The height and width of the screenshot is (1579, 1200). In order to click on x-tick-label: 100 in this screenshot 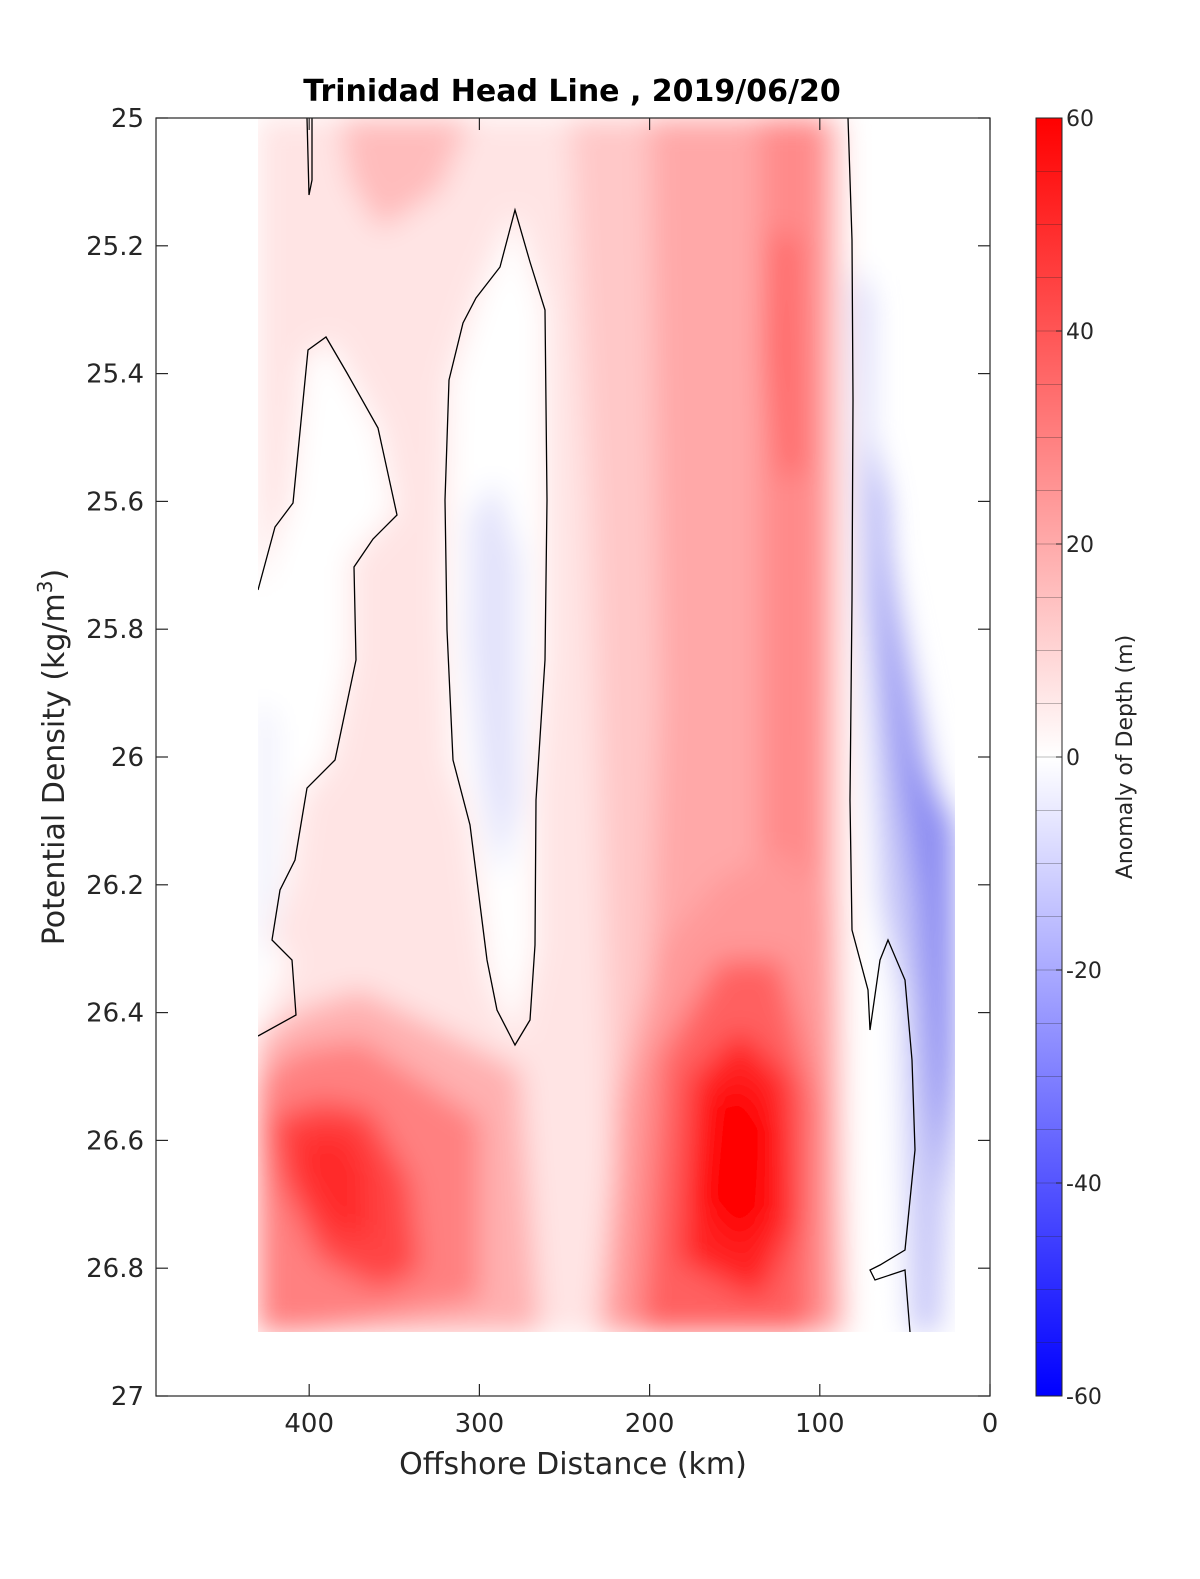, I will do `click(820, 1424)`.